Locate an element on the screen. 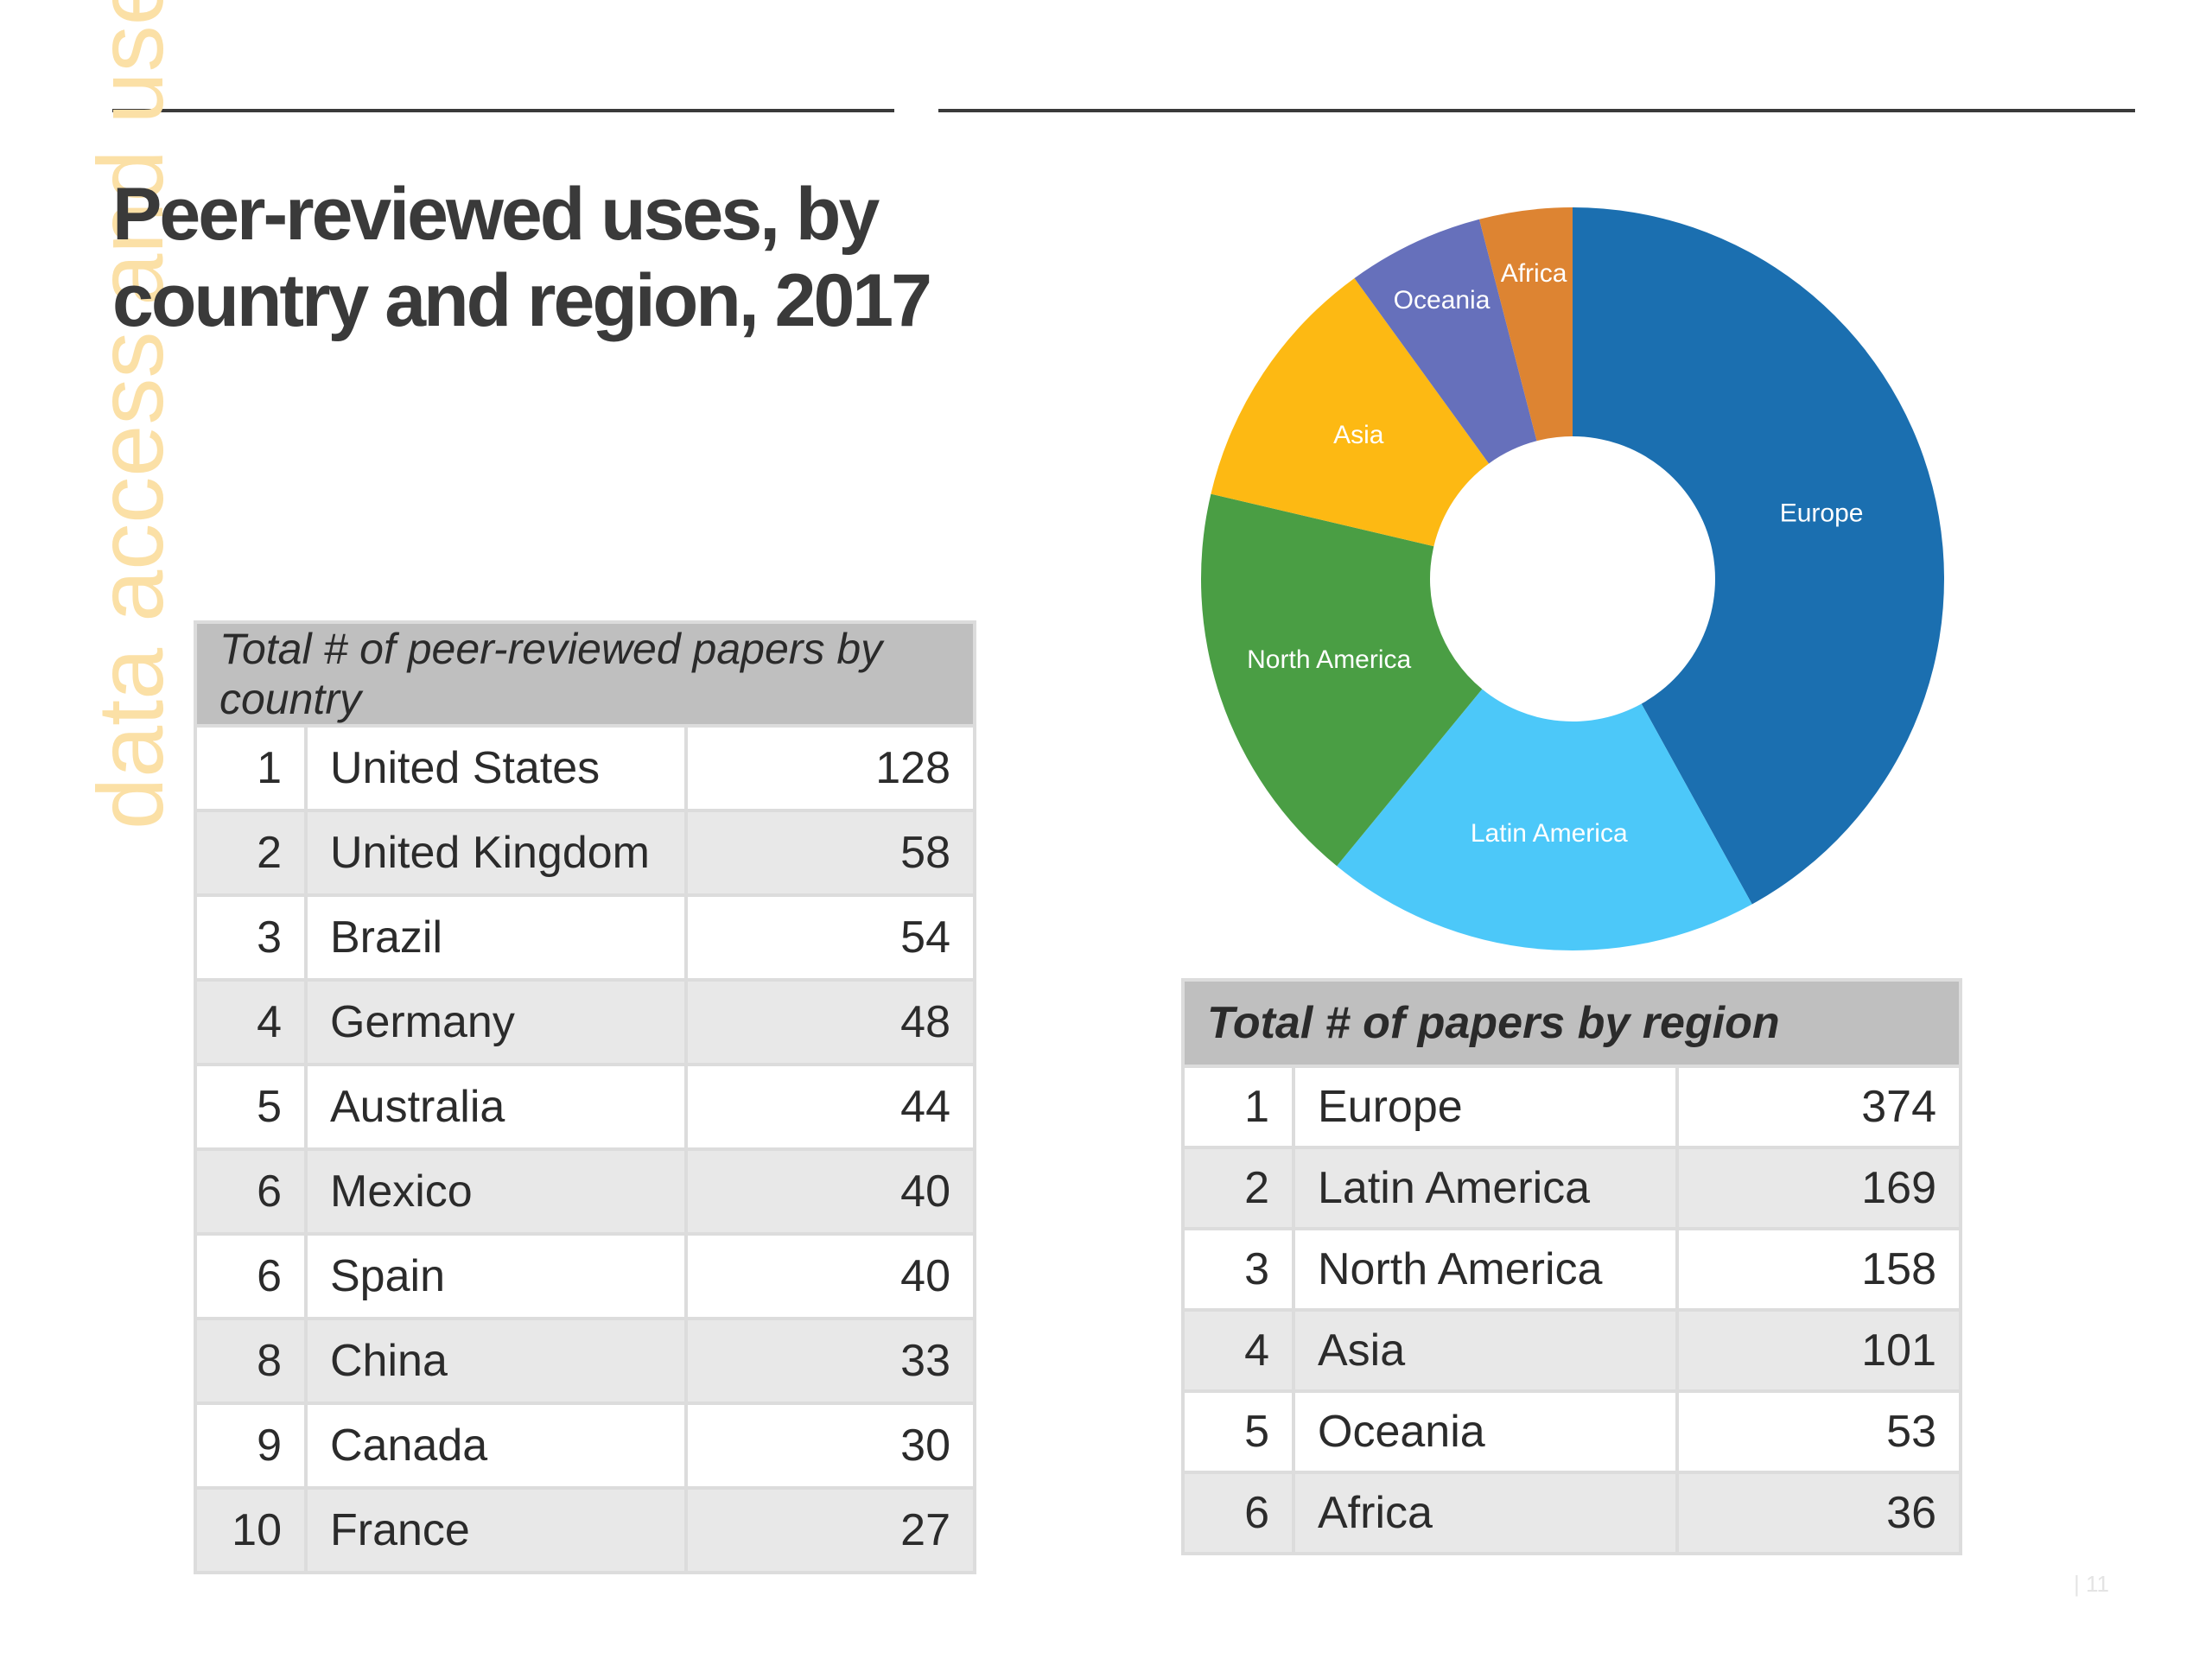  region-cell: Oceania is located at coordinates (1485, 1431).